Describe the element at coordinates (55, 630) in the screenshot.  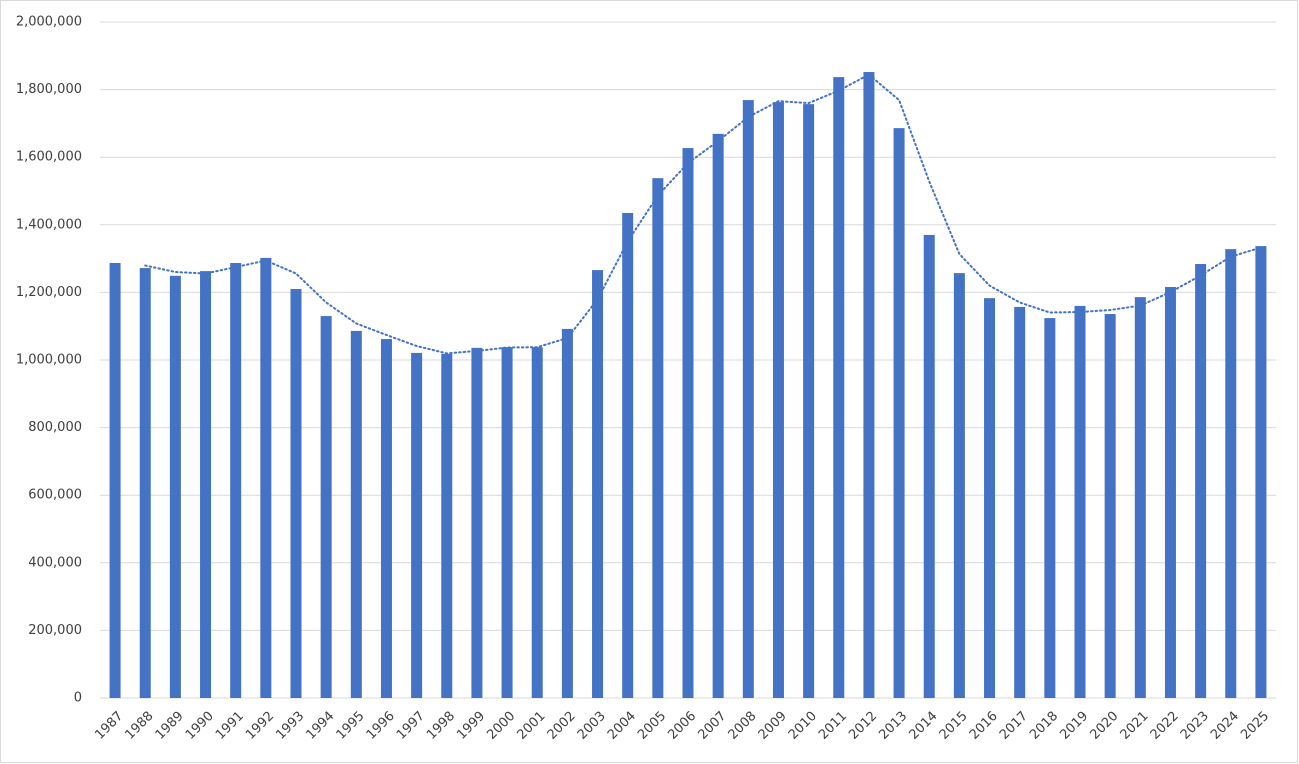
I see `y-tick-label: 200,000` at that location.